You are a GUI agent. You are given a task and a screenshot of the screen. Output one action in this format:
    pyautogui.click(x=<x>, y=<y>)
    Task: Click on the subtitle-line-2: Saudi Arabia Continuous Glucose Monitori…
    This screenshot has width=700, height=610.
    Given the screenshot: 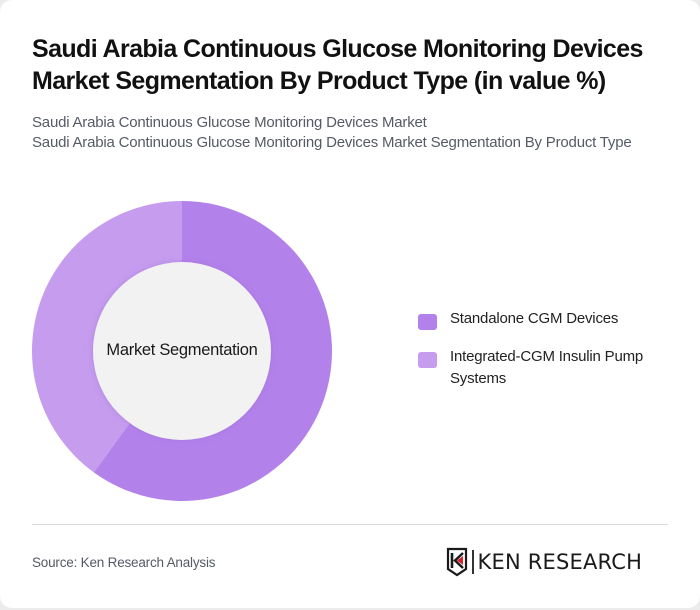 What is the action you would take?
    pyautogui.click(x=332, y=142)
    